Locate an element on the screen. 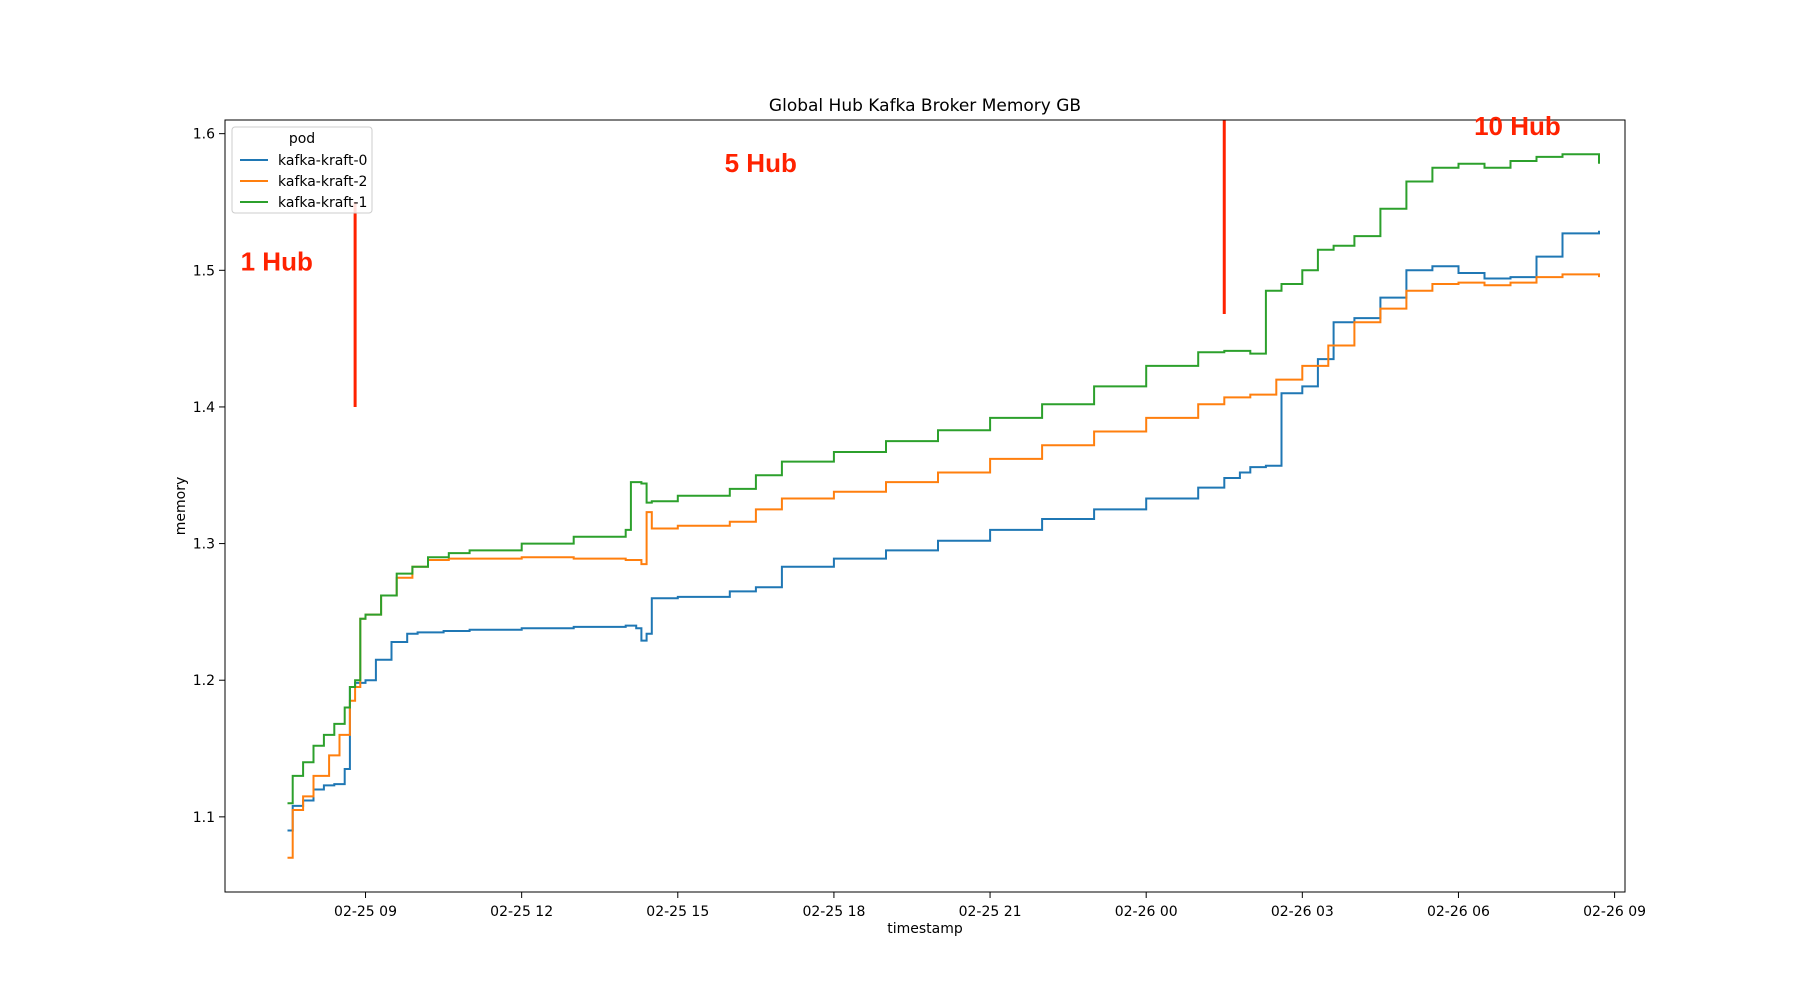 The width and height of the screenshot is (1800, 1004). x-tick-label: 02-25 21 is located at coordinates (990, 912).